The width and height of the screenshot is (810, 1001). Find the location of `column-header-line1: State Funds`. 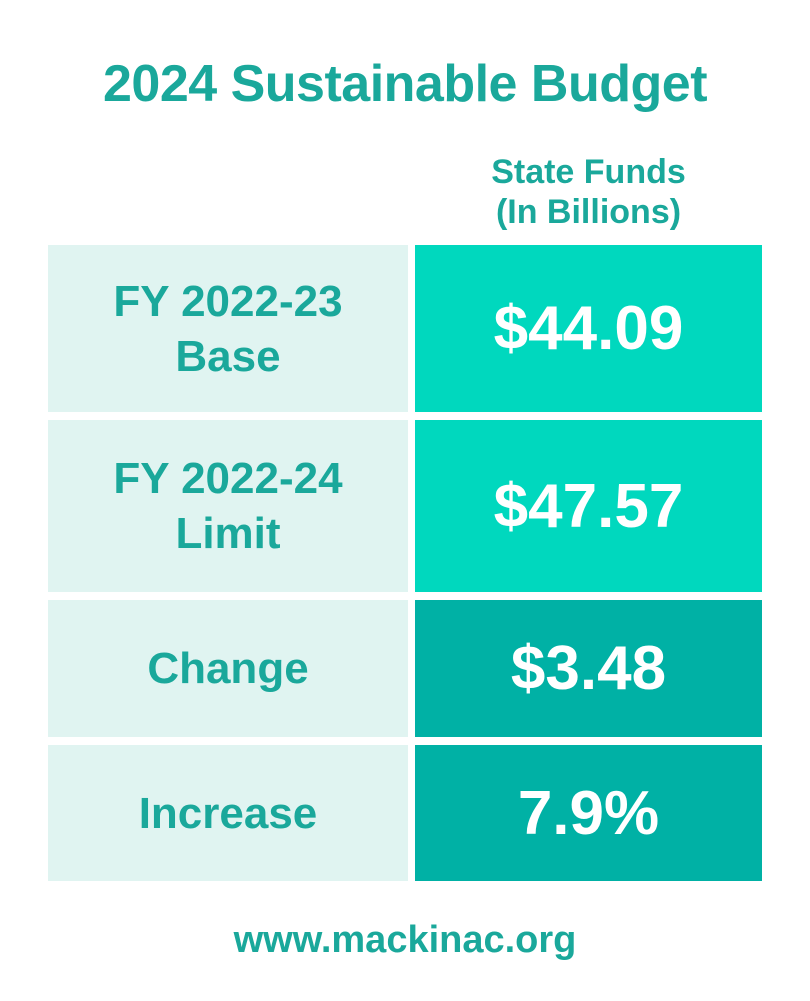

column-header-line1: State Funds is located at coordinates (588, 172).